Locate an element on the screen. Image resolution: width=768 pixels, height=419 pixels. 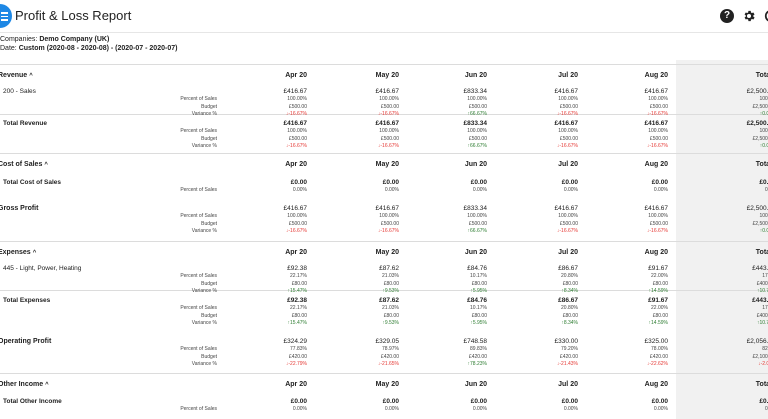
percent-of-sales-cell: 77.83% is located at coordinates (298, 349).